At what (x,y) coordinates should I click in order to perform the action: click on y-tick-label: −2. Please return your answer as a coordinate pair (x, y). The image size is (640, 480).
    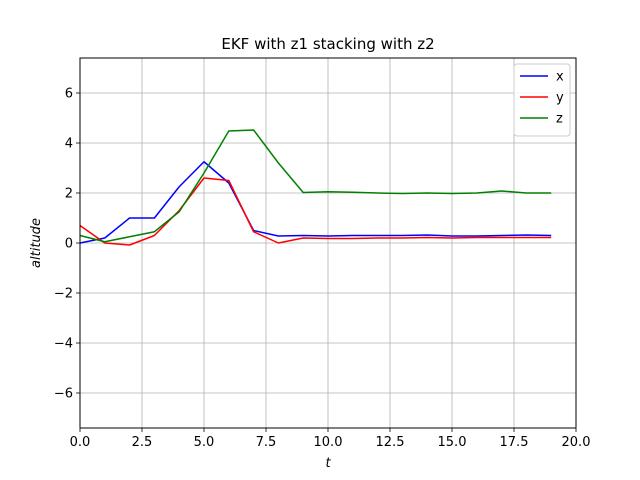
    Looking at the image, I should click on (63, 294).